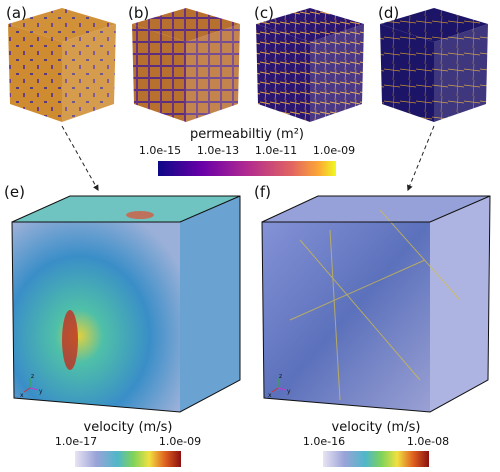 The width and height of the screenshot is (500, 472). Describe the element at coordinates (434, 65) in the screenshot. I see `cube-d` at that location.